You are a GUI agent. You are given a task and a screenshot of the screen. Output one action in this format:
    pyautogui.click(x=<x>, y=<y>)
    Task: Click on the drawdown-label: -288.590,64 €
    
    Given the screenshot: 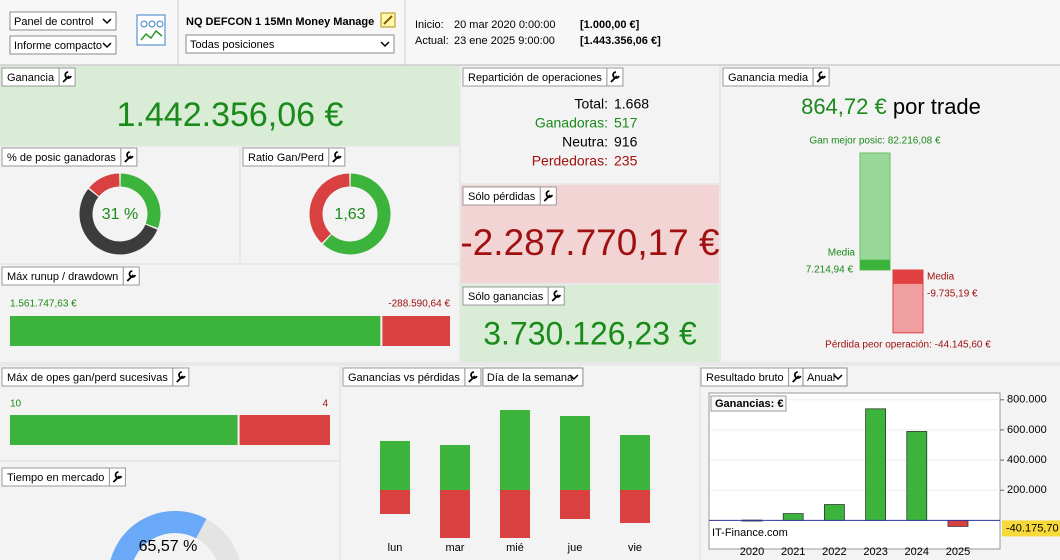 What is the action you would take?
    pyautogui.click(x=419, y=304)
    